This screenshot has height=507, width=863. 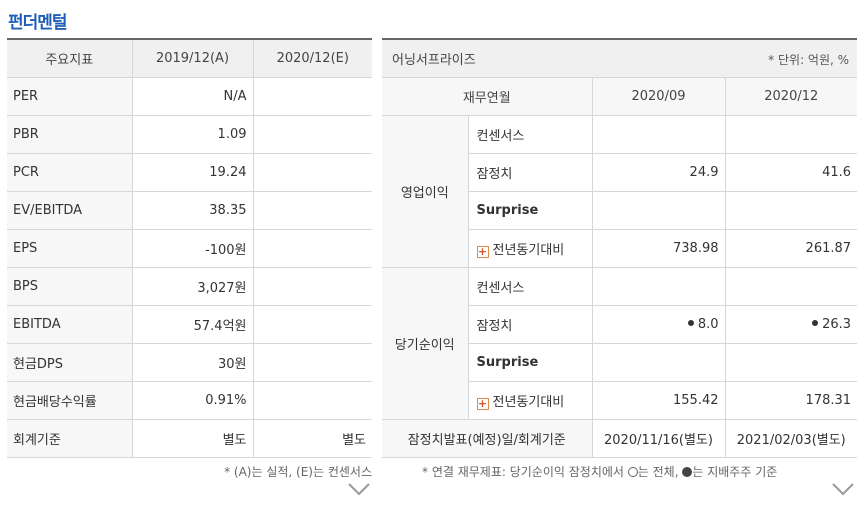 I want to click on indicator-label: 현금DPS, so click(x=70, y=362).